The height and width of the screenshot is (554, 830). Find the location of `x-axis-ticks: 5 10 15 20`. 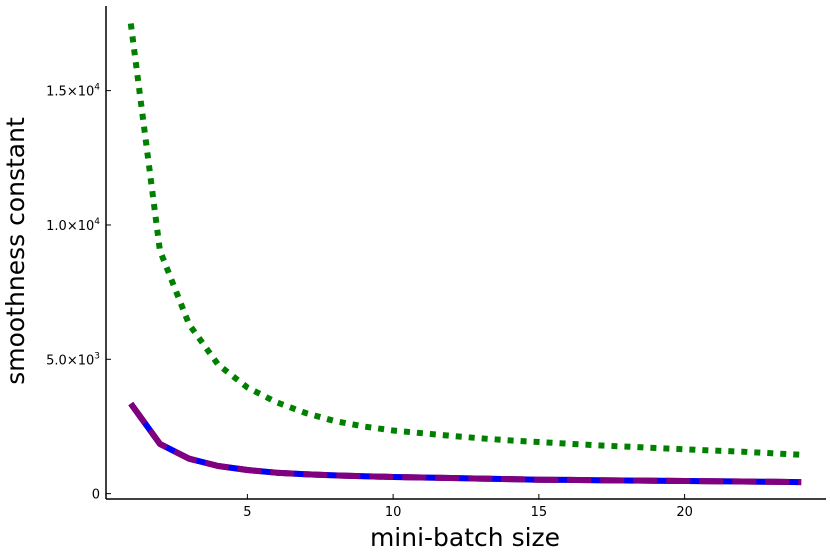

x-axis-ticks: 5 10 15 20 is located at coordinates (468, 507).